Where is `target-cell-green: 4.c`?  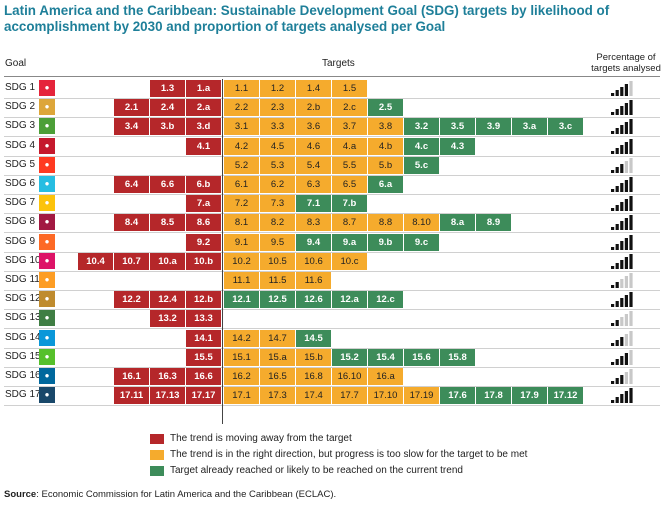 target-cell-green: 4.c is located at coordinates (421, 146).